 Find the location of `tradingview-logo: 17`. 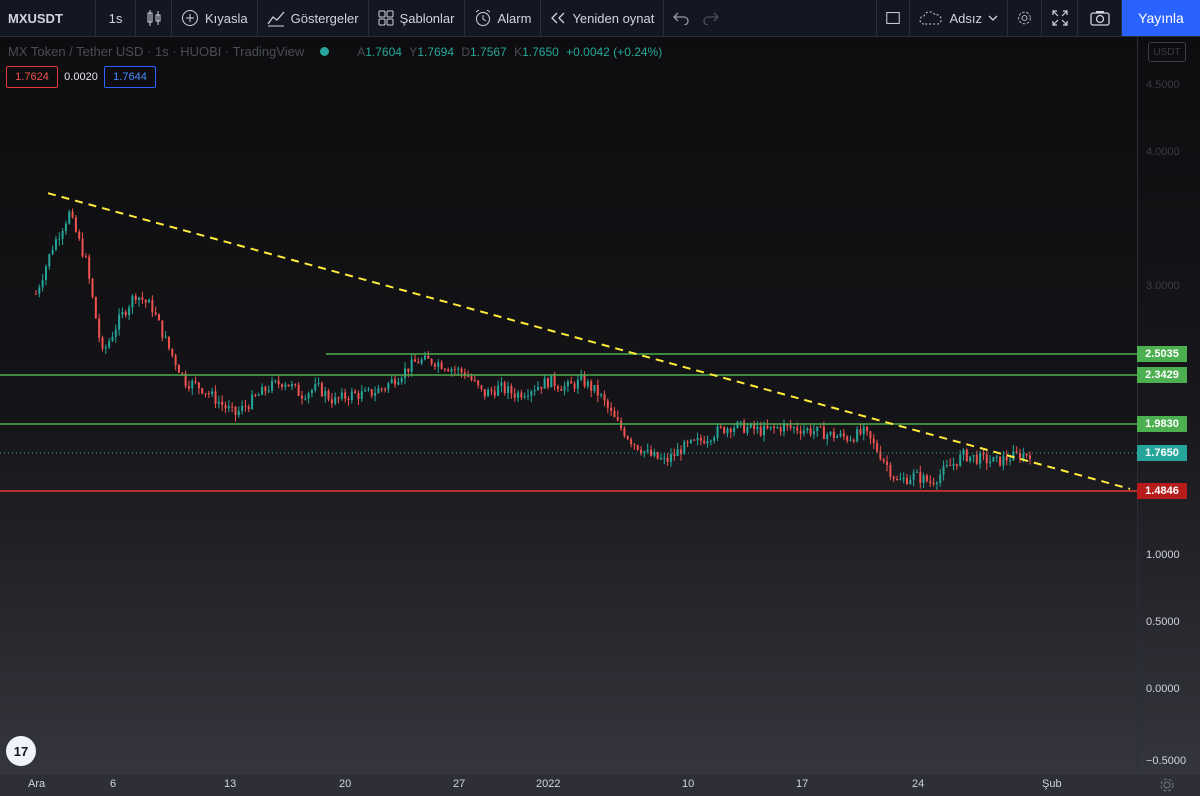

tradingview-logo: 17 is located at coordinates (21, 751).